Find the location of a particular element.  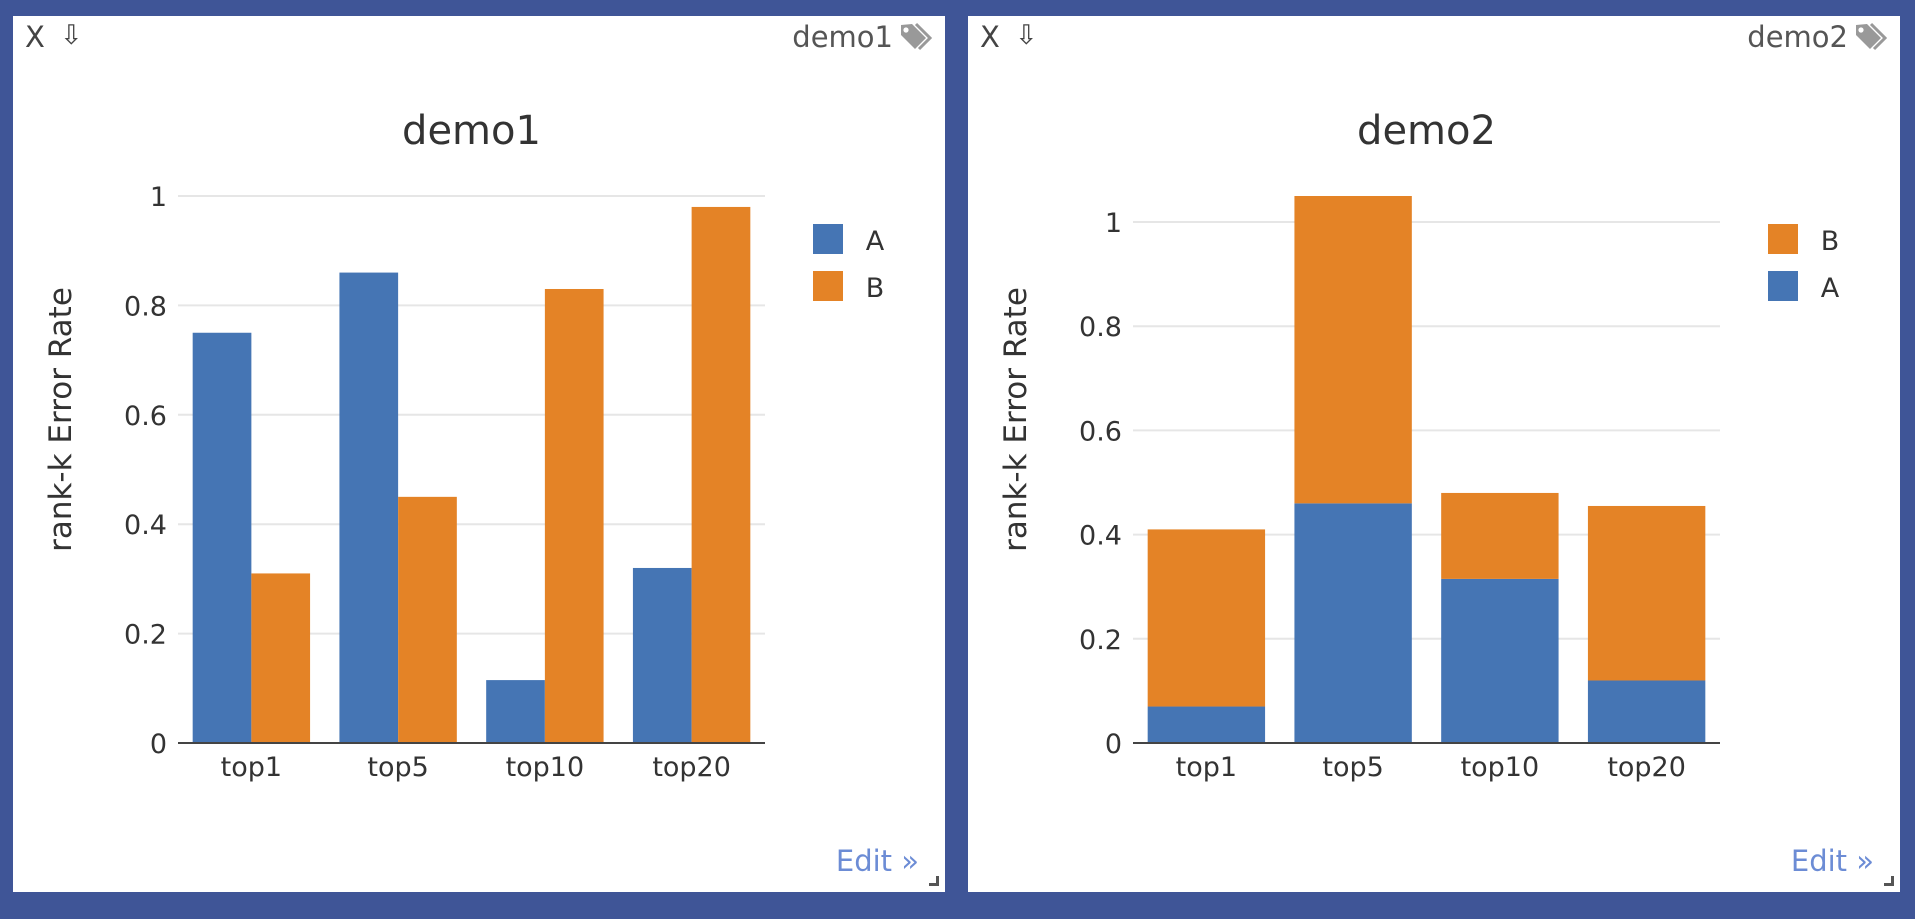

tag-label: demo2 is located at coordinates (1819, 37).